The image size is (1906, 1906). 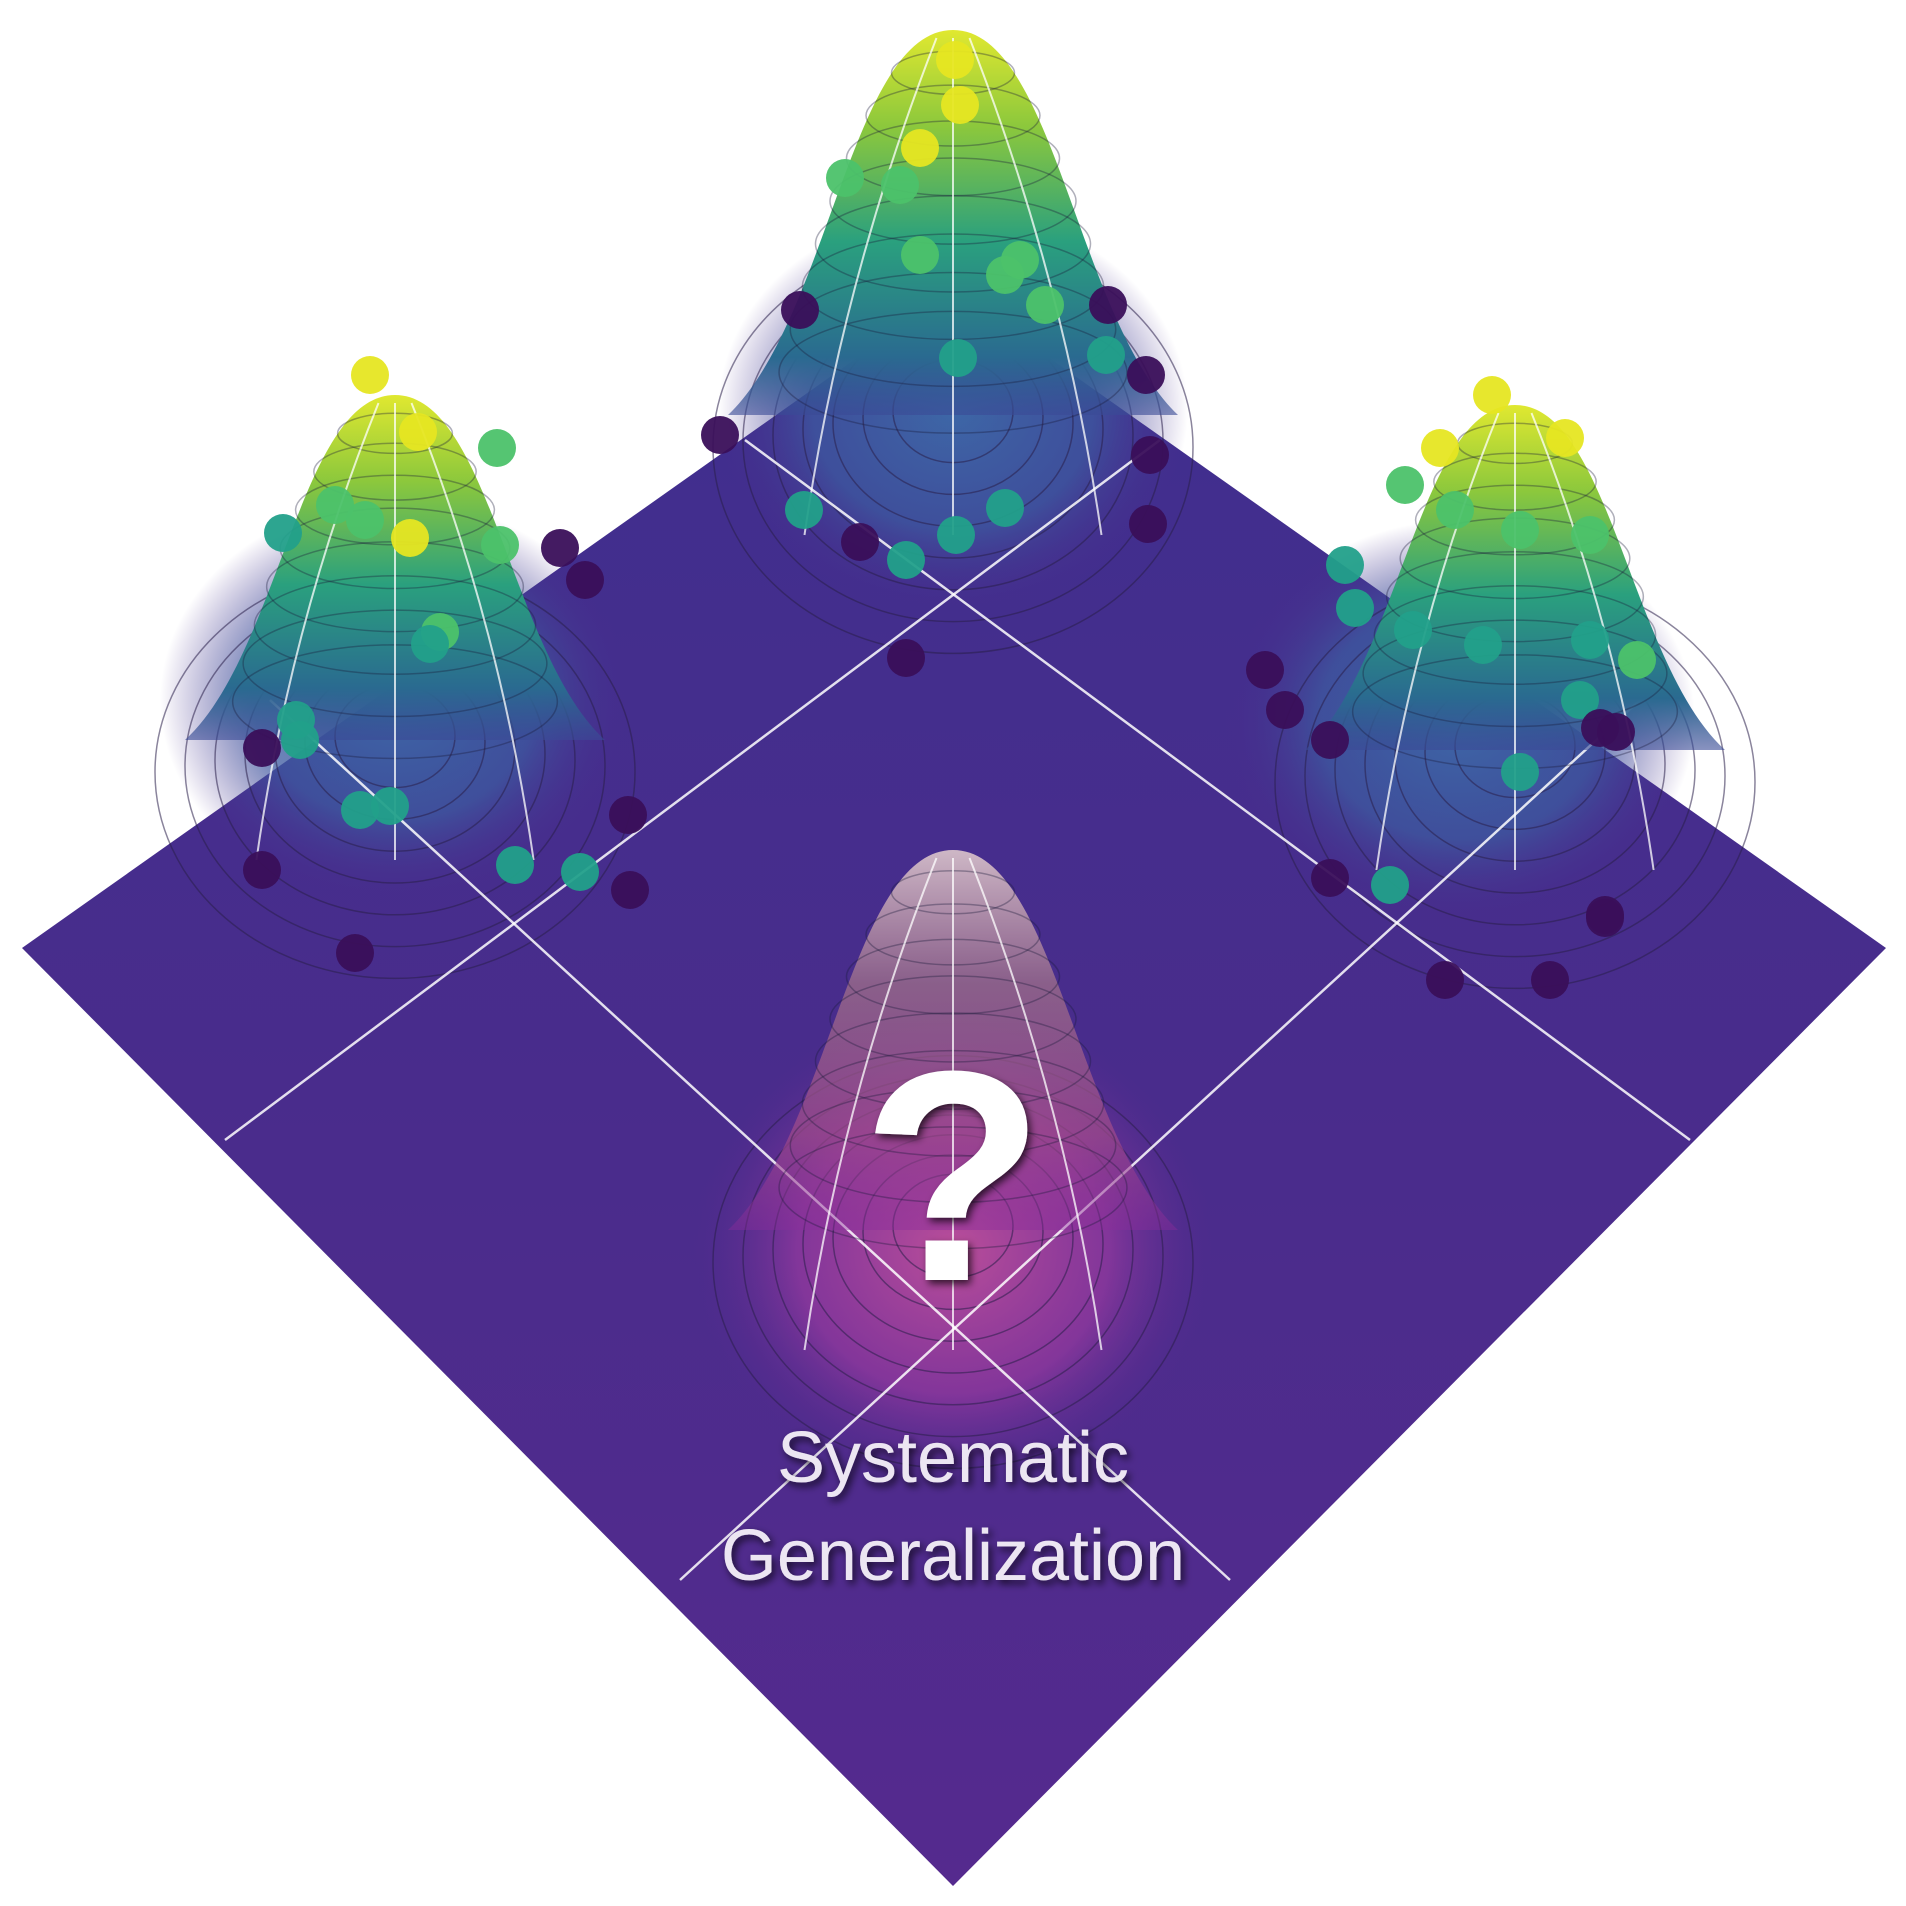 What do you see at coordinates (953, 283) in the screenshot?
I see `peak-top` at bounding box center [953, 283].